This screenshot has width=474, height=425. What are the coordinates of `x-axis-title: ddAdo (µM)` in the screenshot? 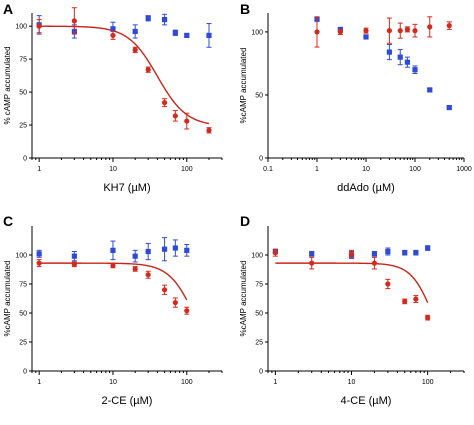 It's located at (366, 188).